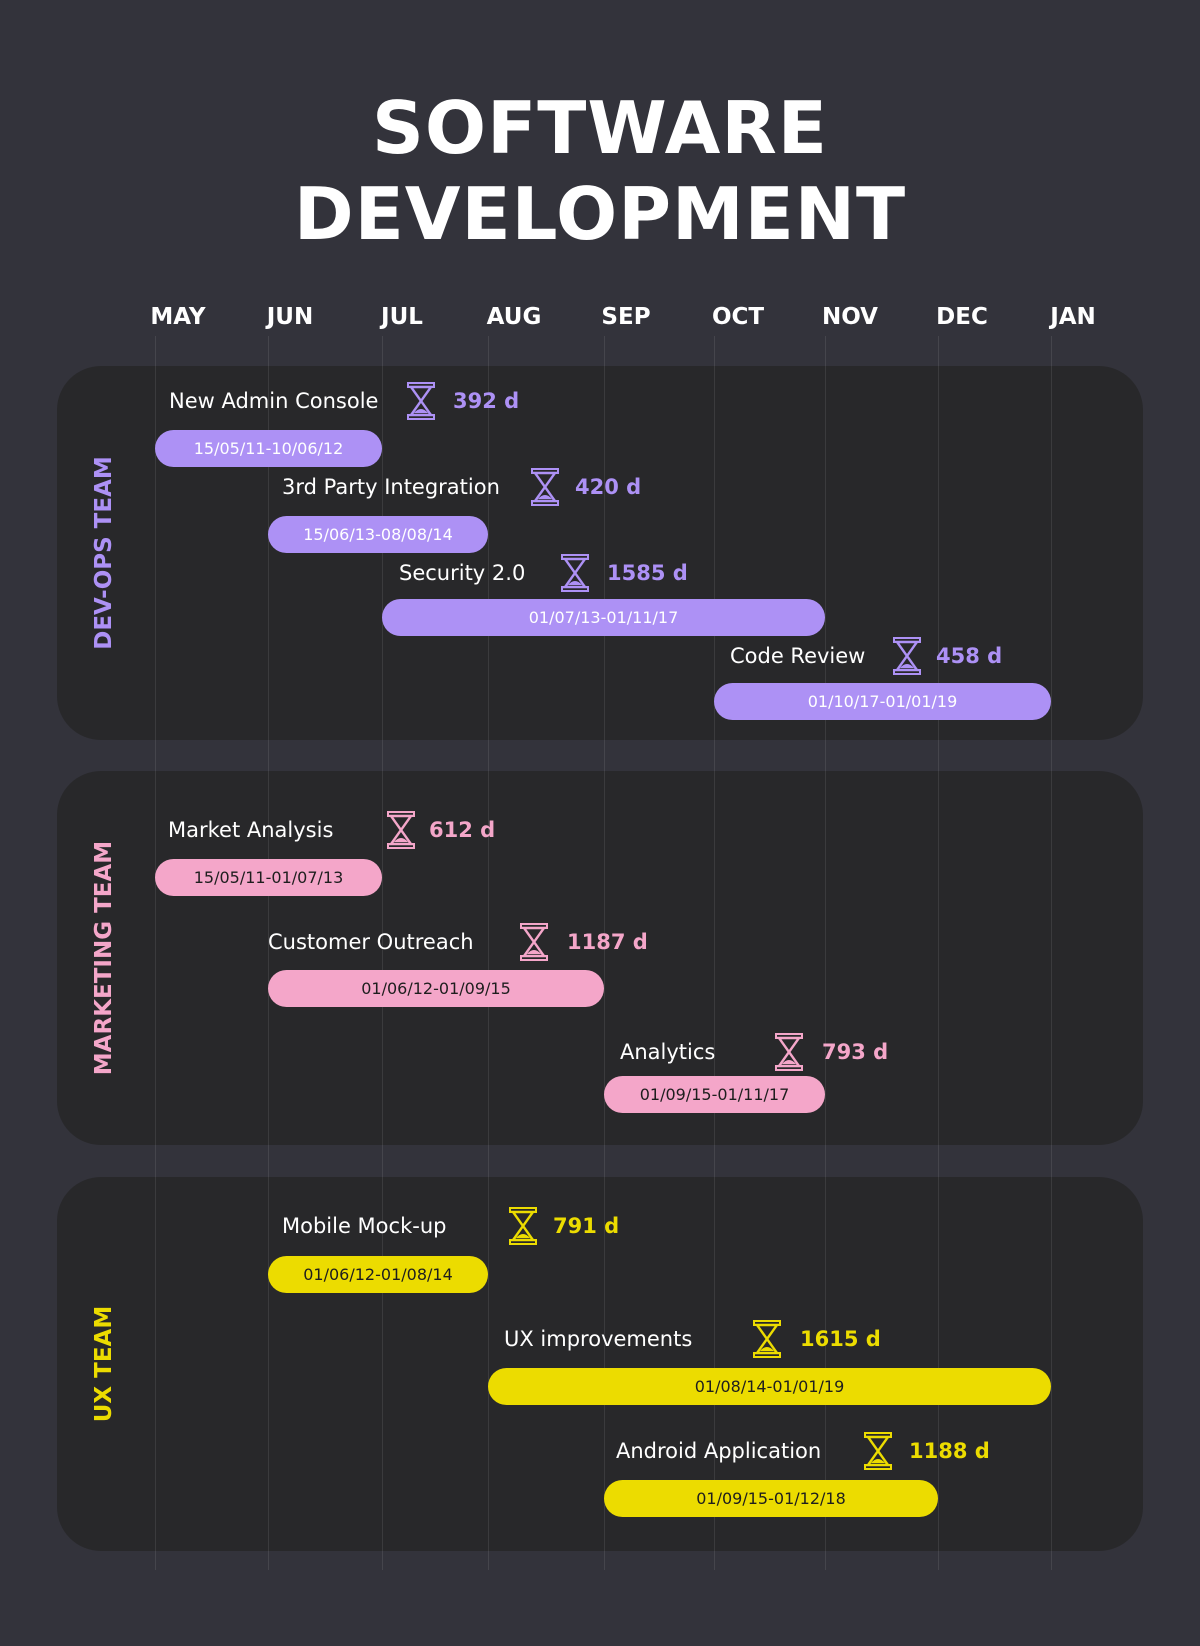  Describe the element at coordinates (719, 1451) in the screenshot. I see `task-name: Android Application` at that location.